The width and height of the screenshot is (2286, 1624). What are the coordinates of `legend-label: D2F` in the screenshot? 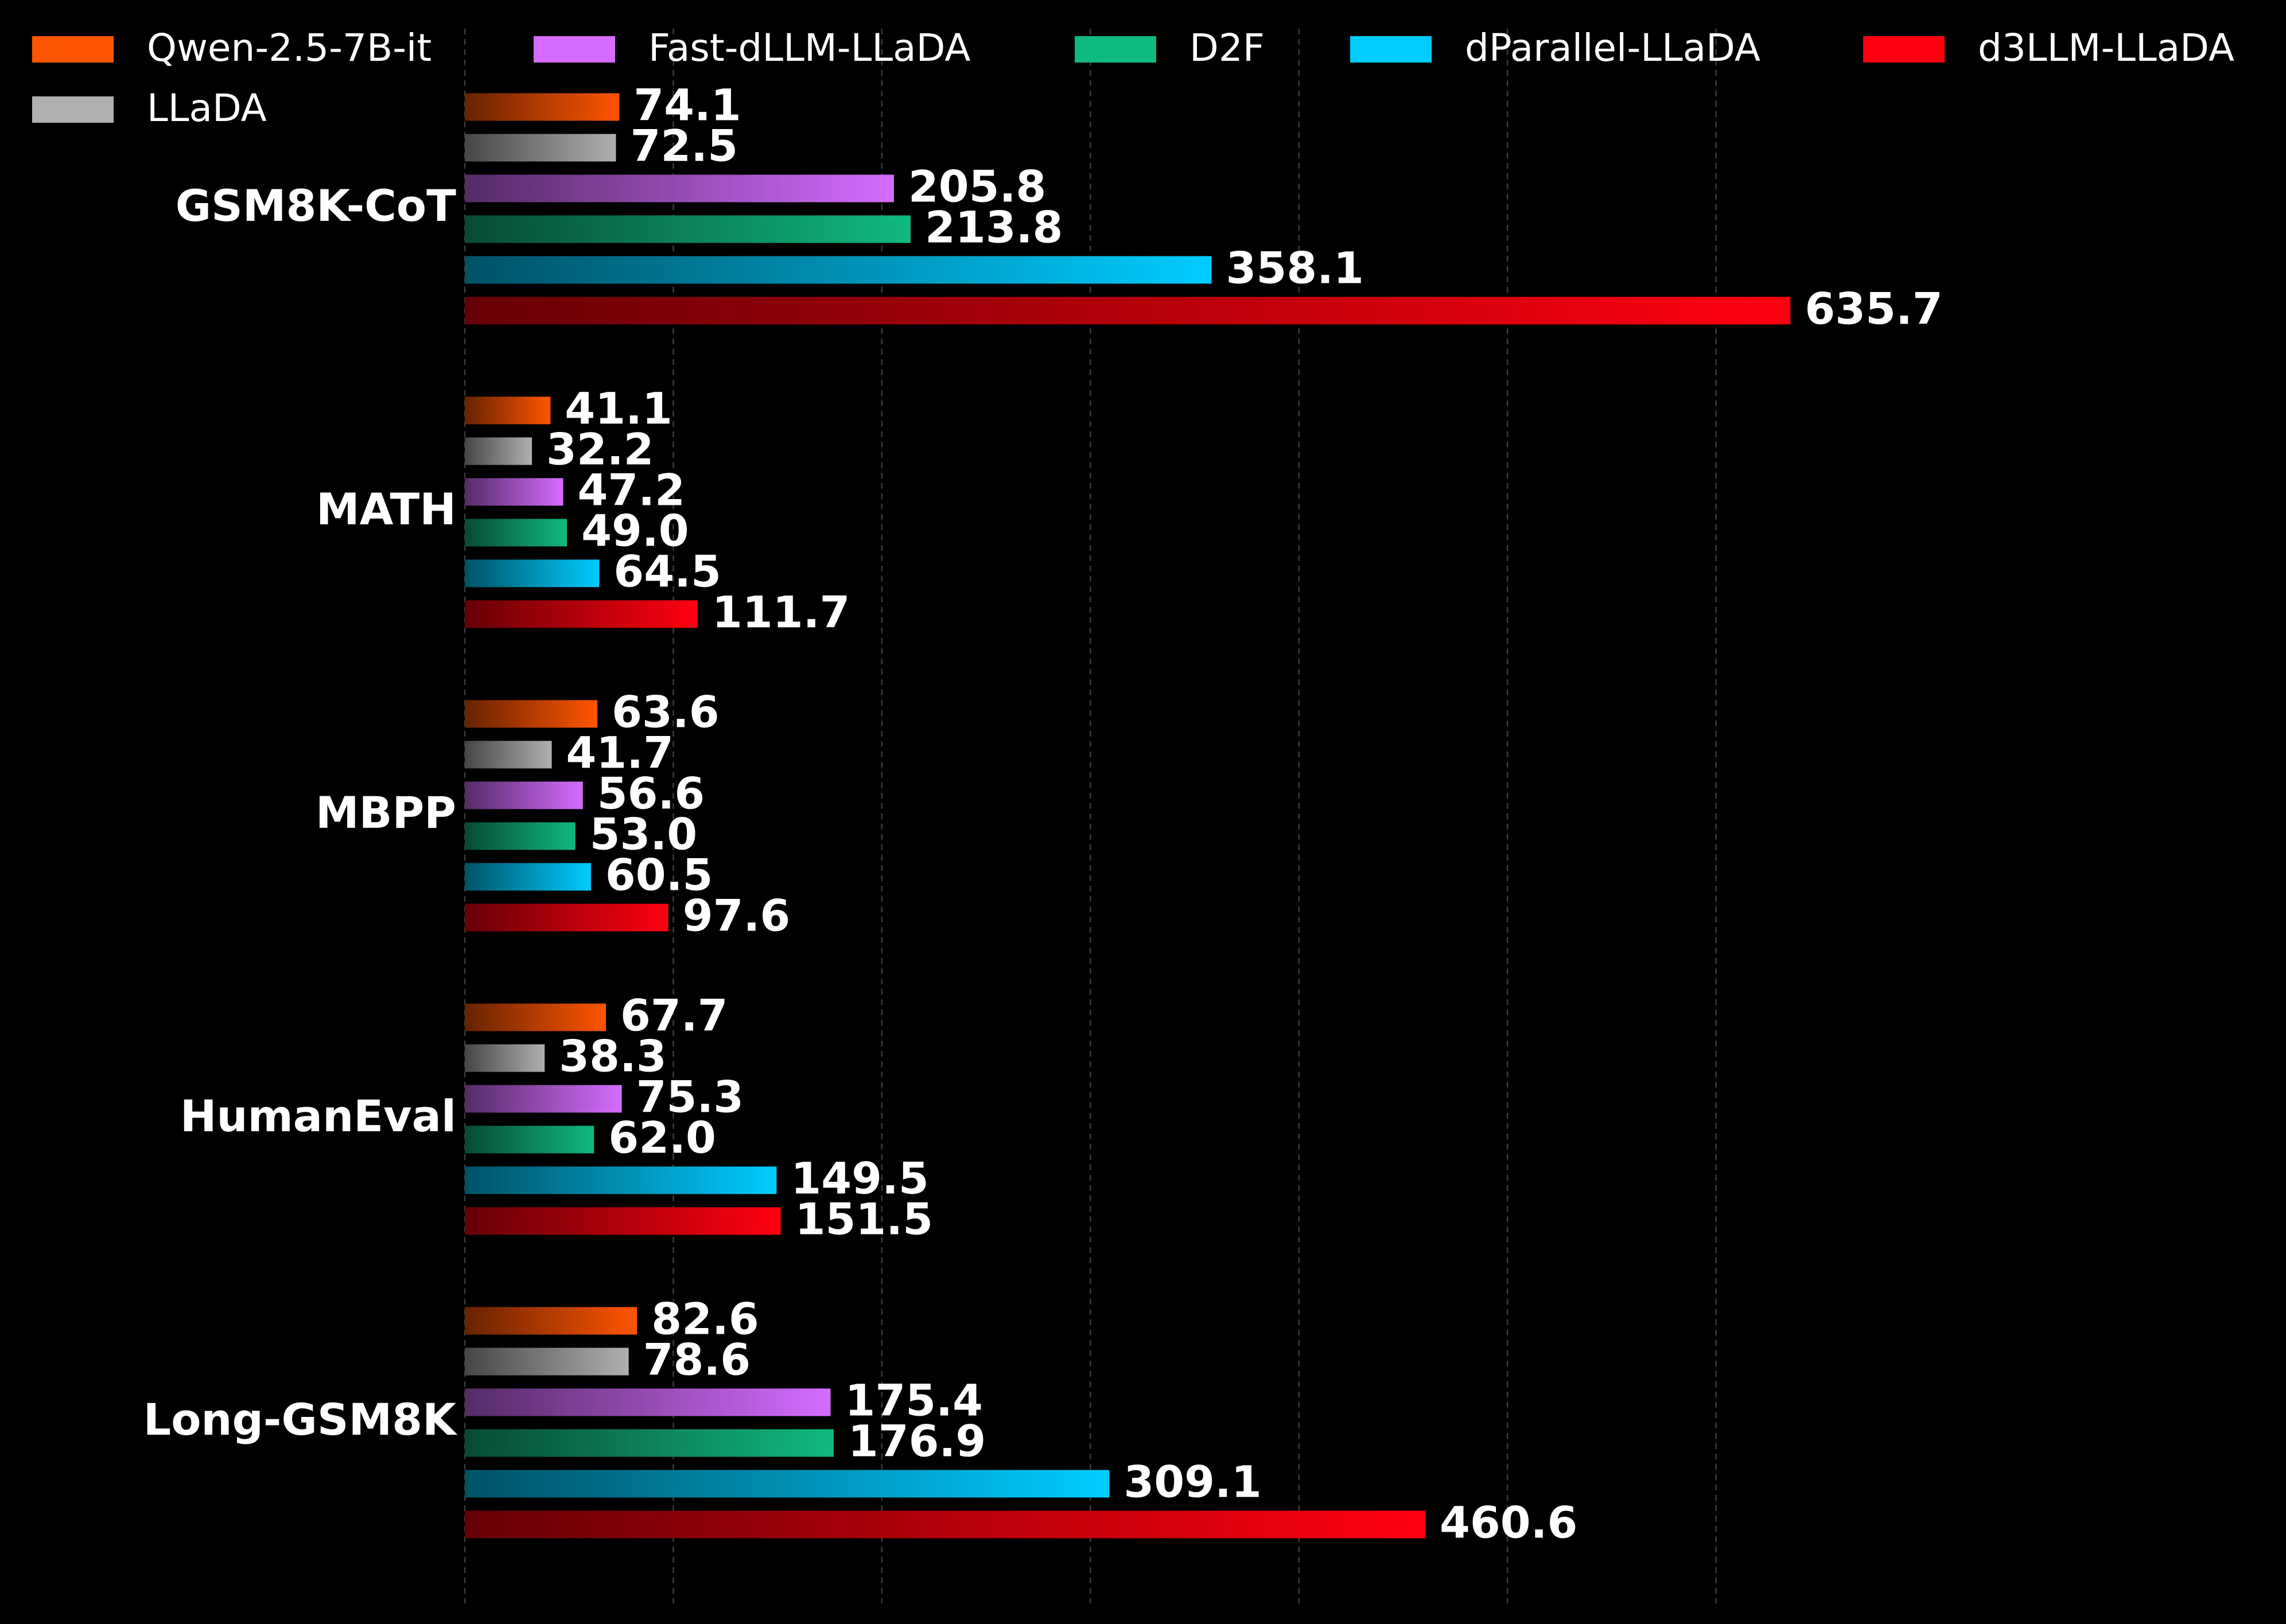 It's located at (1227, 48).